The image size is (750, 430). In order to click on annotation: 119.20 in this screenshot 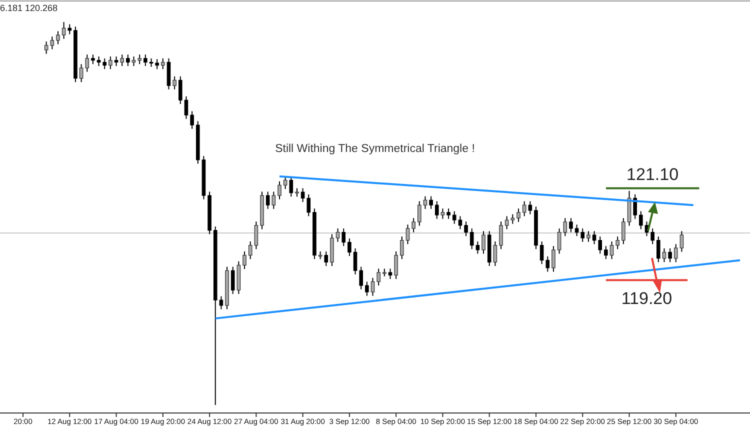, I will do `click(646, 298)`.